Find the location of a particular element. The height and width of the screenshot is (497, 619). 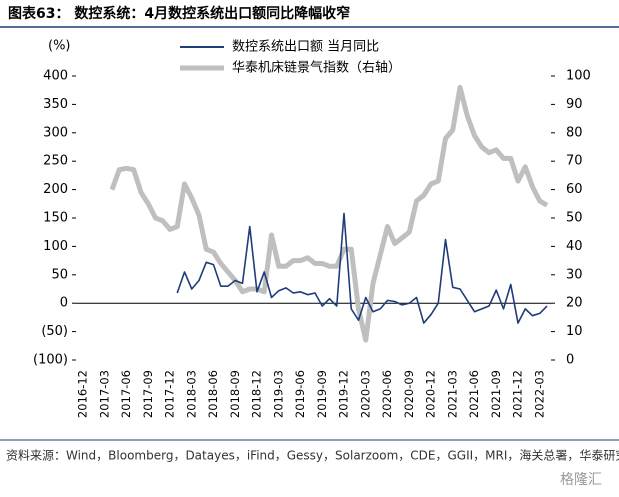

y2-tick-label: 90 is located at coordinates (574, 104).